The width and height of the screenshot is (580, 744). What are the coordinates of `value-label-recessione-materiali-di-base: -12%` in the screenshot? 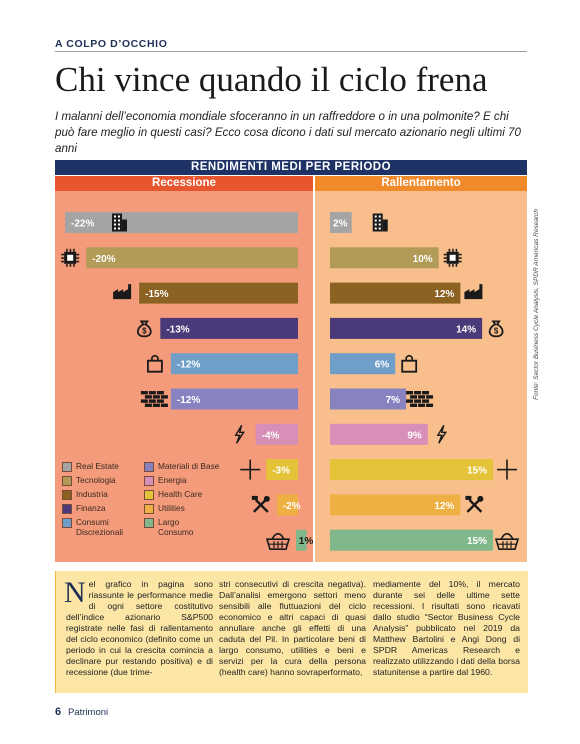 It's located at (188, 400).